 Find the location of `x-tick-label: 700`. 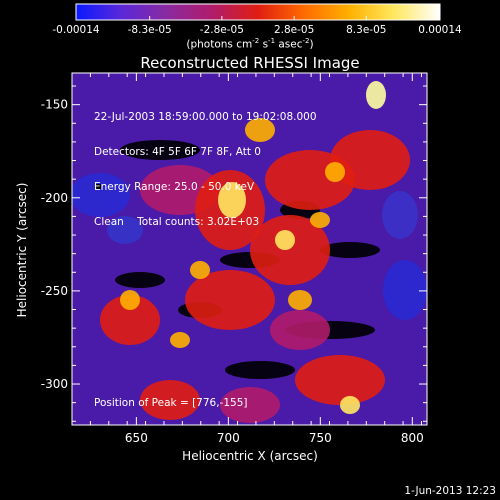

x-tick-label: 700 is located at coordinates (228, 438).